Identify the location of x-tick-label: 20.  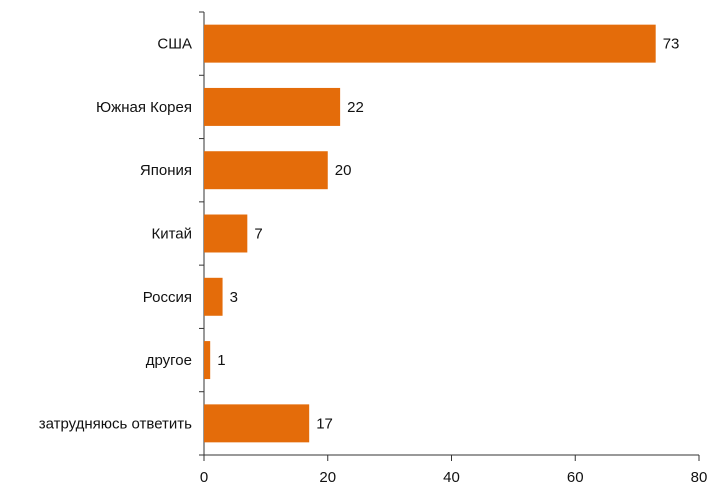
(327, 477).